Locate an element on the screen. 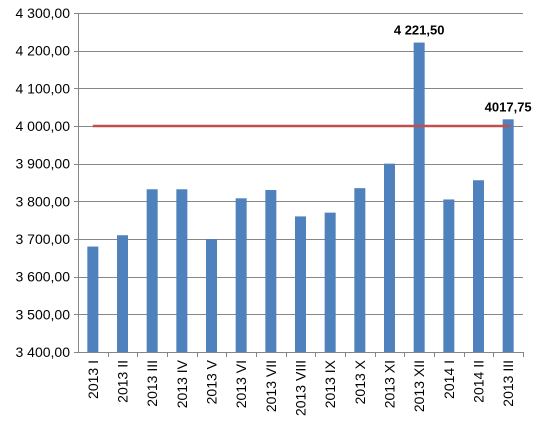 The width and height of the screenshot is (535, 428). y-tick-label: 4 100,00 is located at coordinates (43, 88).